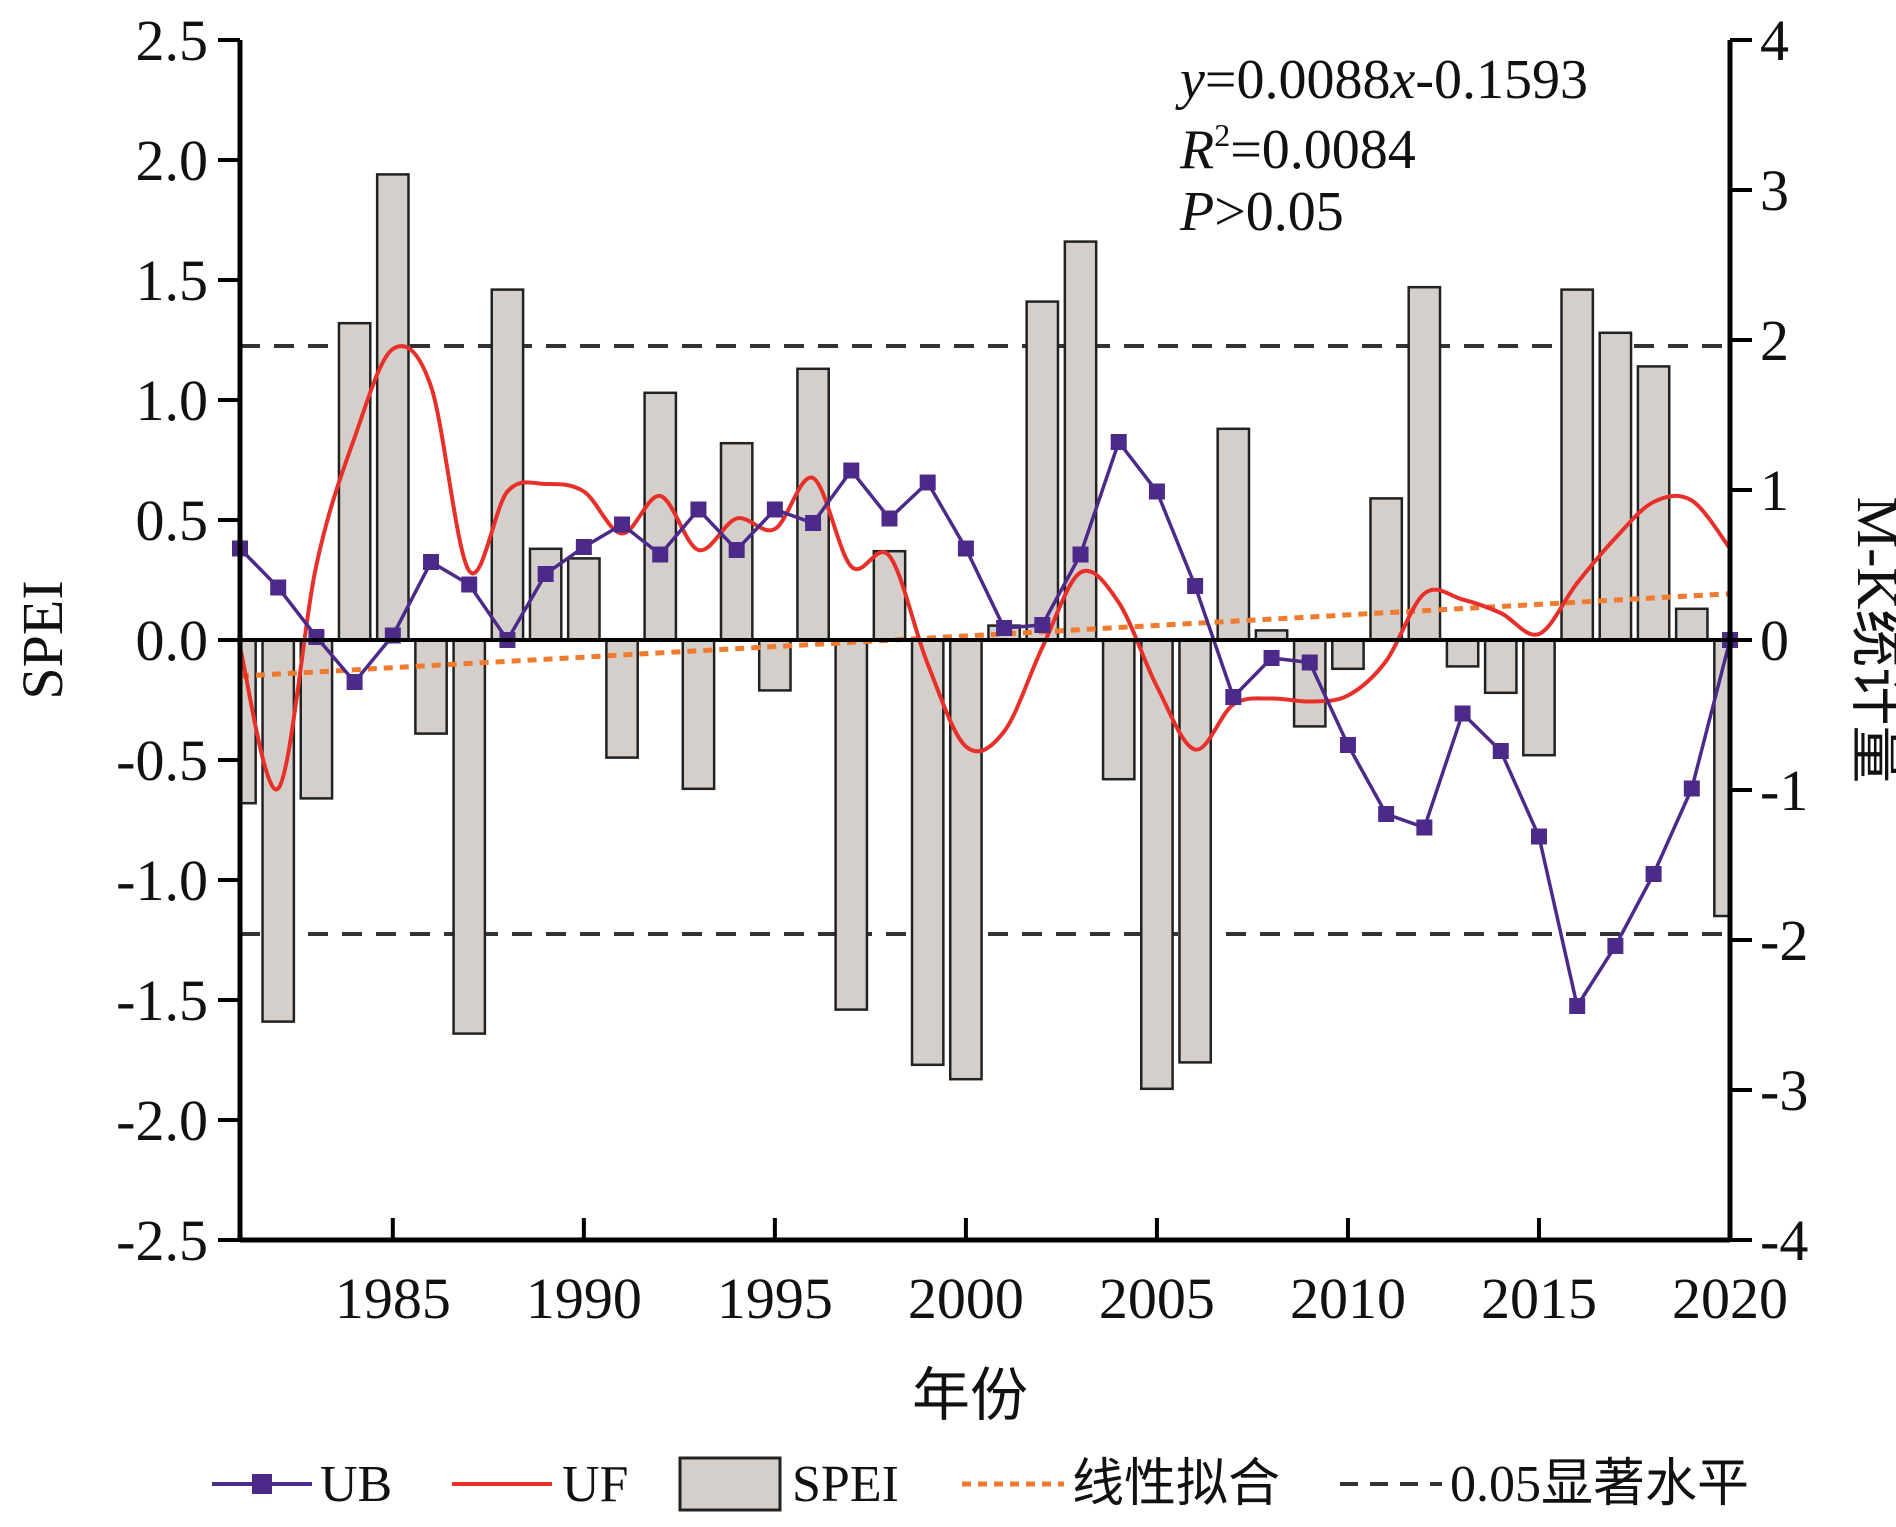 This screenshot has height=1527, width=1896. What do you see at coordinates (162, 1000) in the screenshot?
I see `left-tick-label: -1.5` at bounding box center [162, 1000].